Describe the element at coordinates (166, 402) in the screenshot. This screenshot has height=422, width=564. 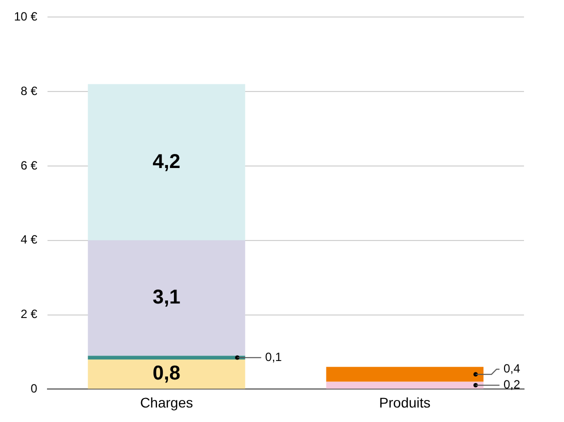
I see `x-tick-label: Charges` at that location.